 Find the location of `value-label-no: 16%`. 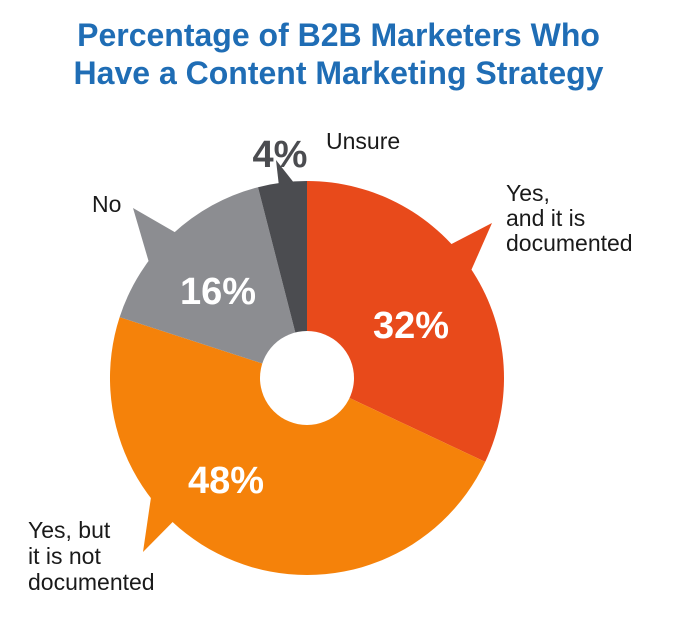

value-label-no: 16% is located at coordinates (218, 292).